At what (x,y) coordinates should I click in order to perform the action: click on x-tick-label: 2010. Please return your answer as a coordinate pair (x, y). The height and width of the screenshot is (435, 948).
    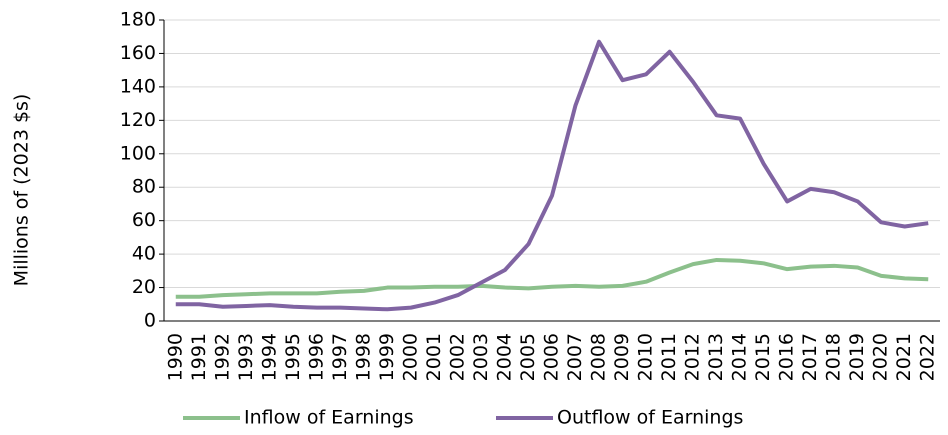
    Looking at the image, I should click on (646, 357).